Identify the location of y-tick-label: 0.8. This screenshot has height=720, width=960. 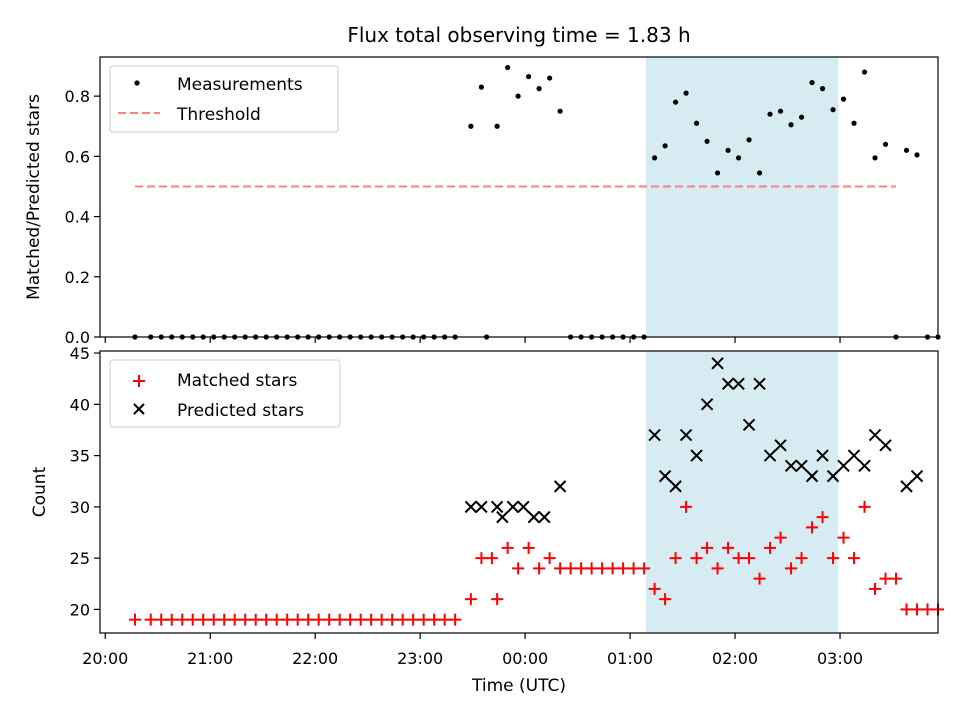
(77, 96).